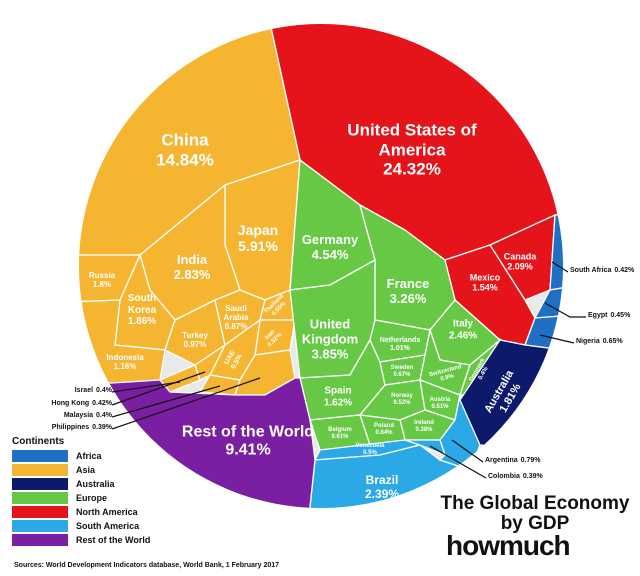 The height and width of the screenshot is (576, 640). I want to click on cell-value: 3.85%, so click(330, 354).